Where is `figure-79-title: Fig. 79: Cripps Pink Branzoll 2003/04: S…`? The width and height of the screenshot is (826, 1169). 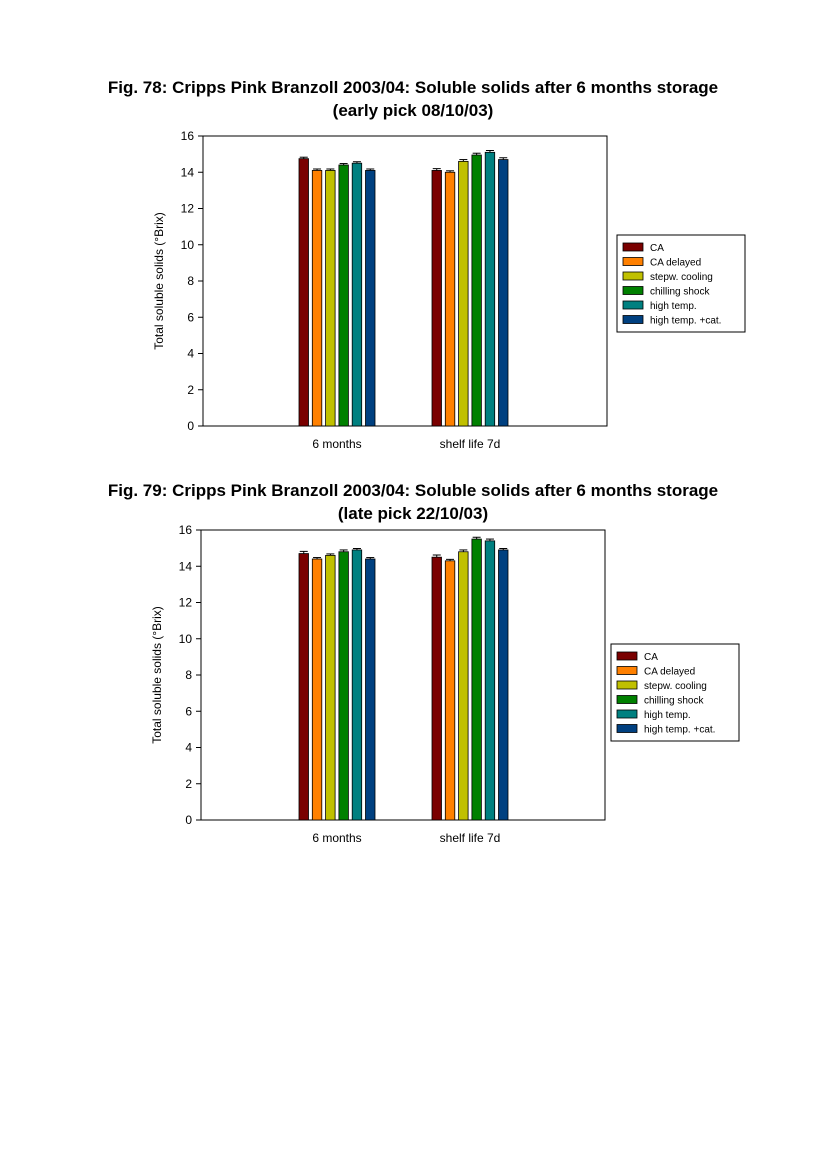
figure-79-title: Fig. 79: Cripps Pink Branzoll 2003/04: S… is located at coordinates (413, 502).